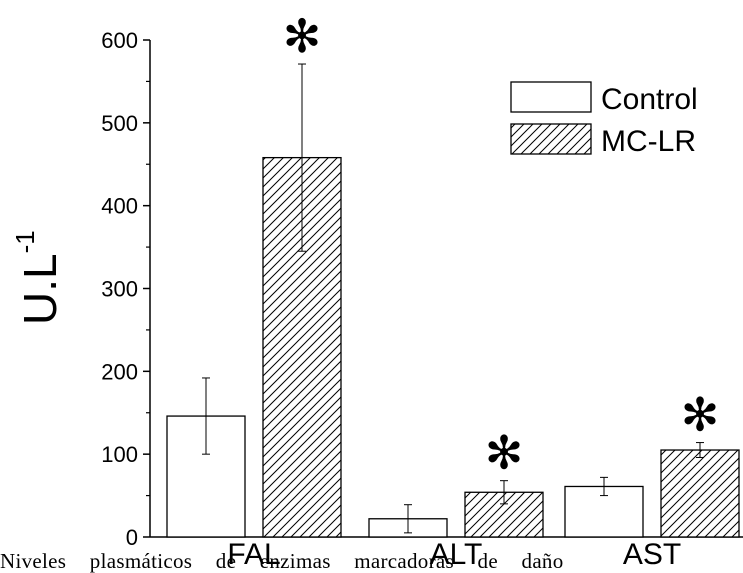  Describe the element at coordinates (604, 119) in the screenshot. I see `legend: Control MC-LR` at that location.